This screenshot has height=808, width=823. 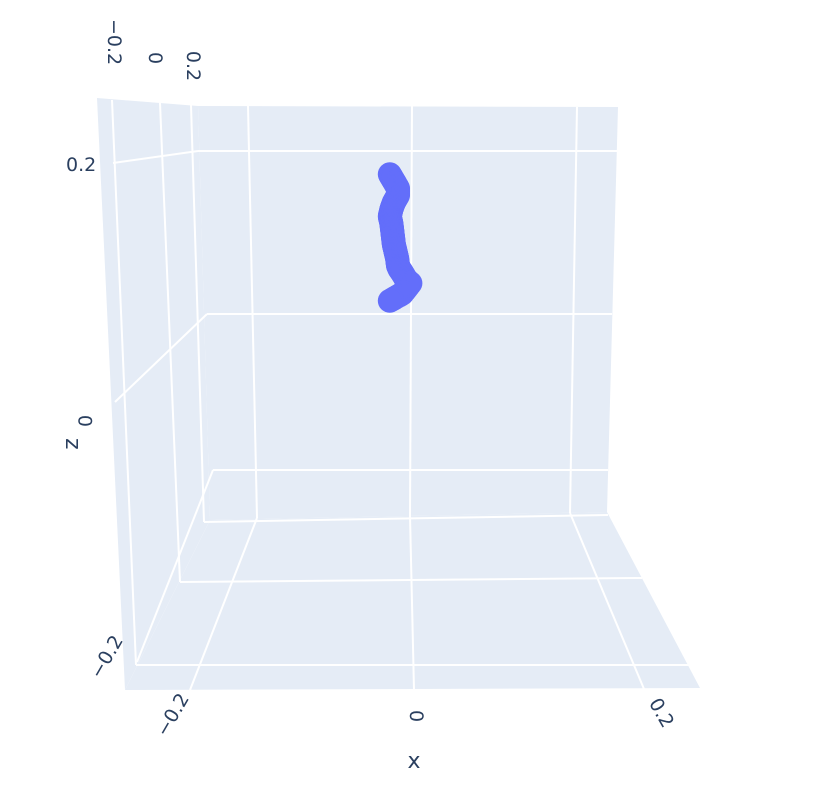 I want to click on x-tick-label: 0.2, so click(x=661, y=712).